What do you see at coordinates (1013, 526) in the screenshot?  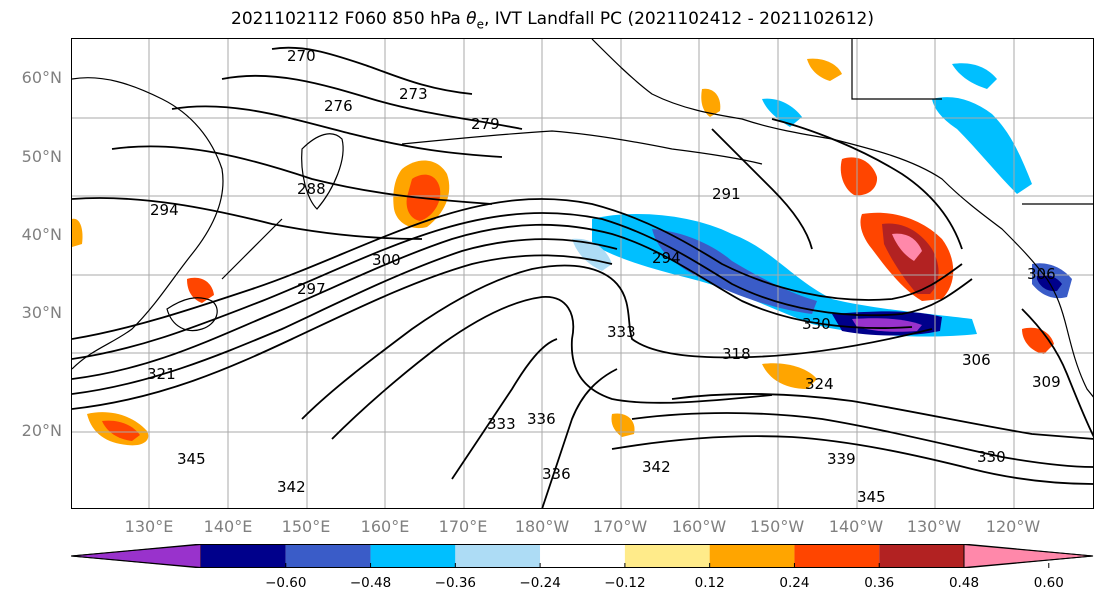 I see `lon-label-120w: 120°W` at bounding box center [1013, 526].